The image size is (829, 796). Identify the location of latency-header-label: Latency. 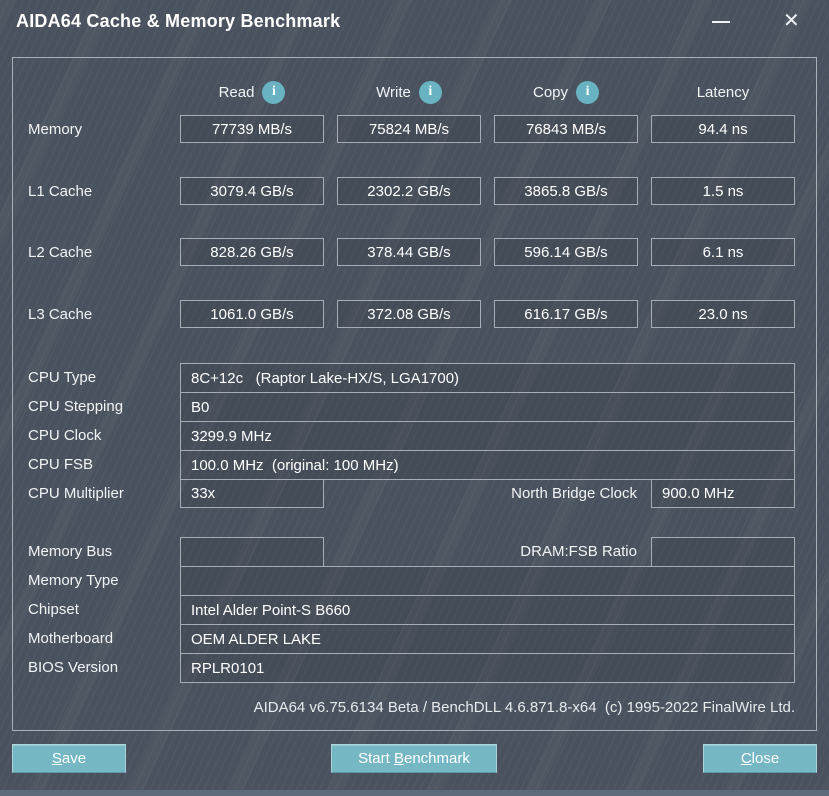
(723, 92).